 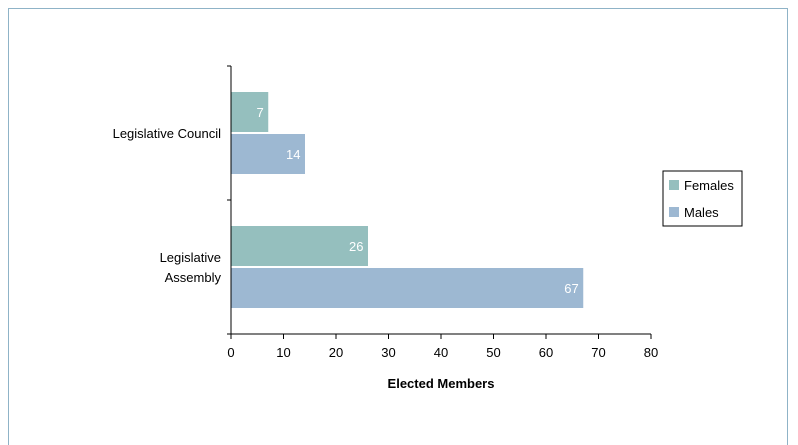 I want to click on x-tick-label-8: 80, so click(x=651, y=352).